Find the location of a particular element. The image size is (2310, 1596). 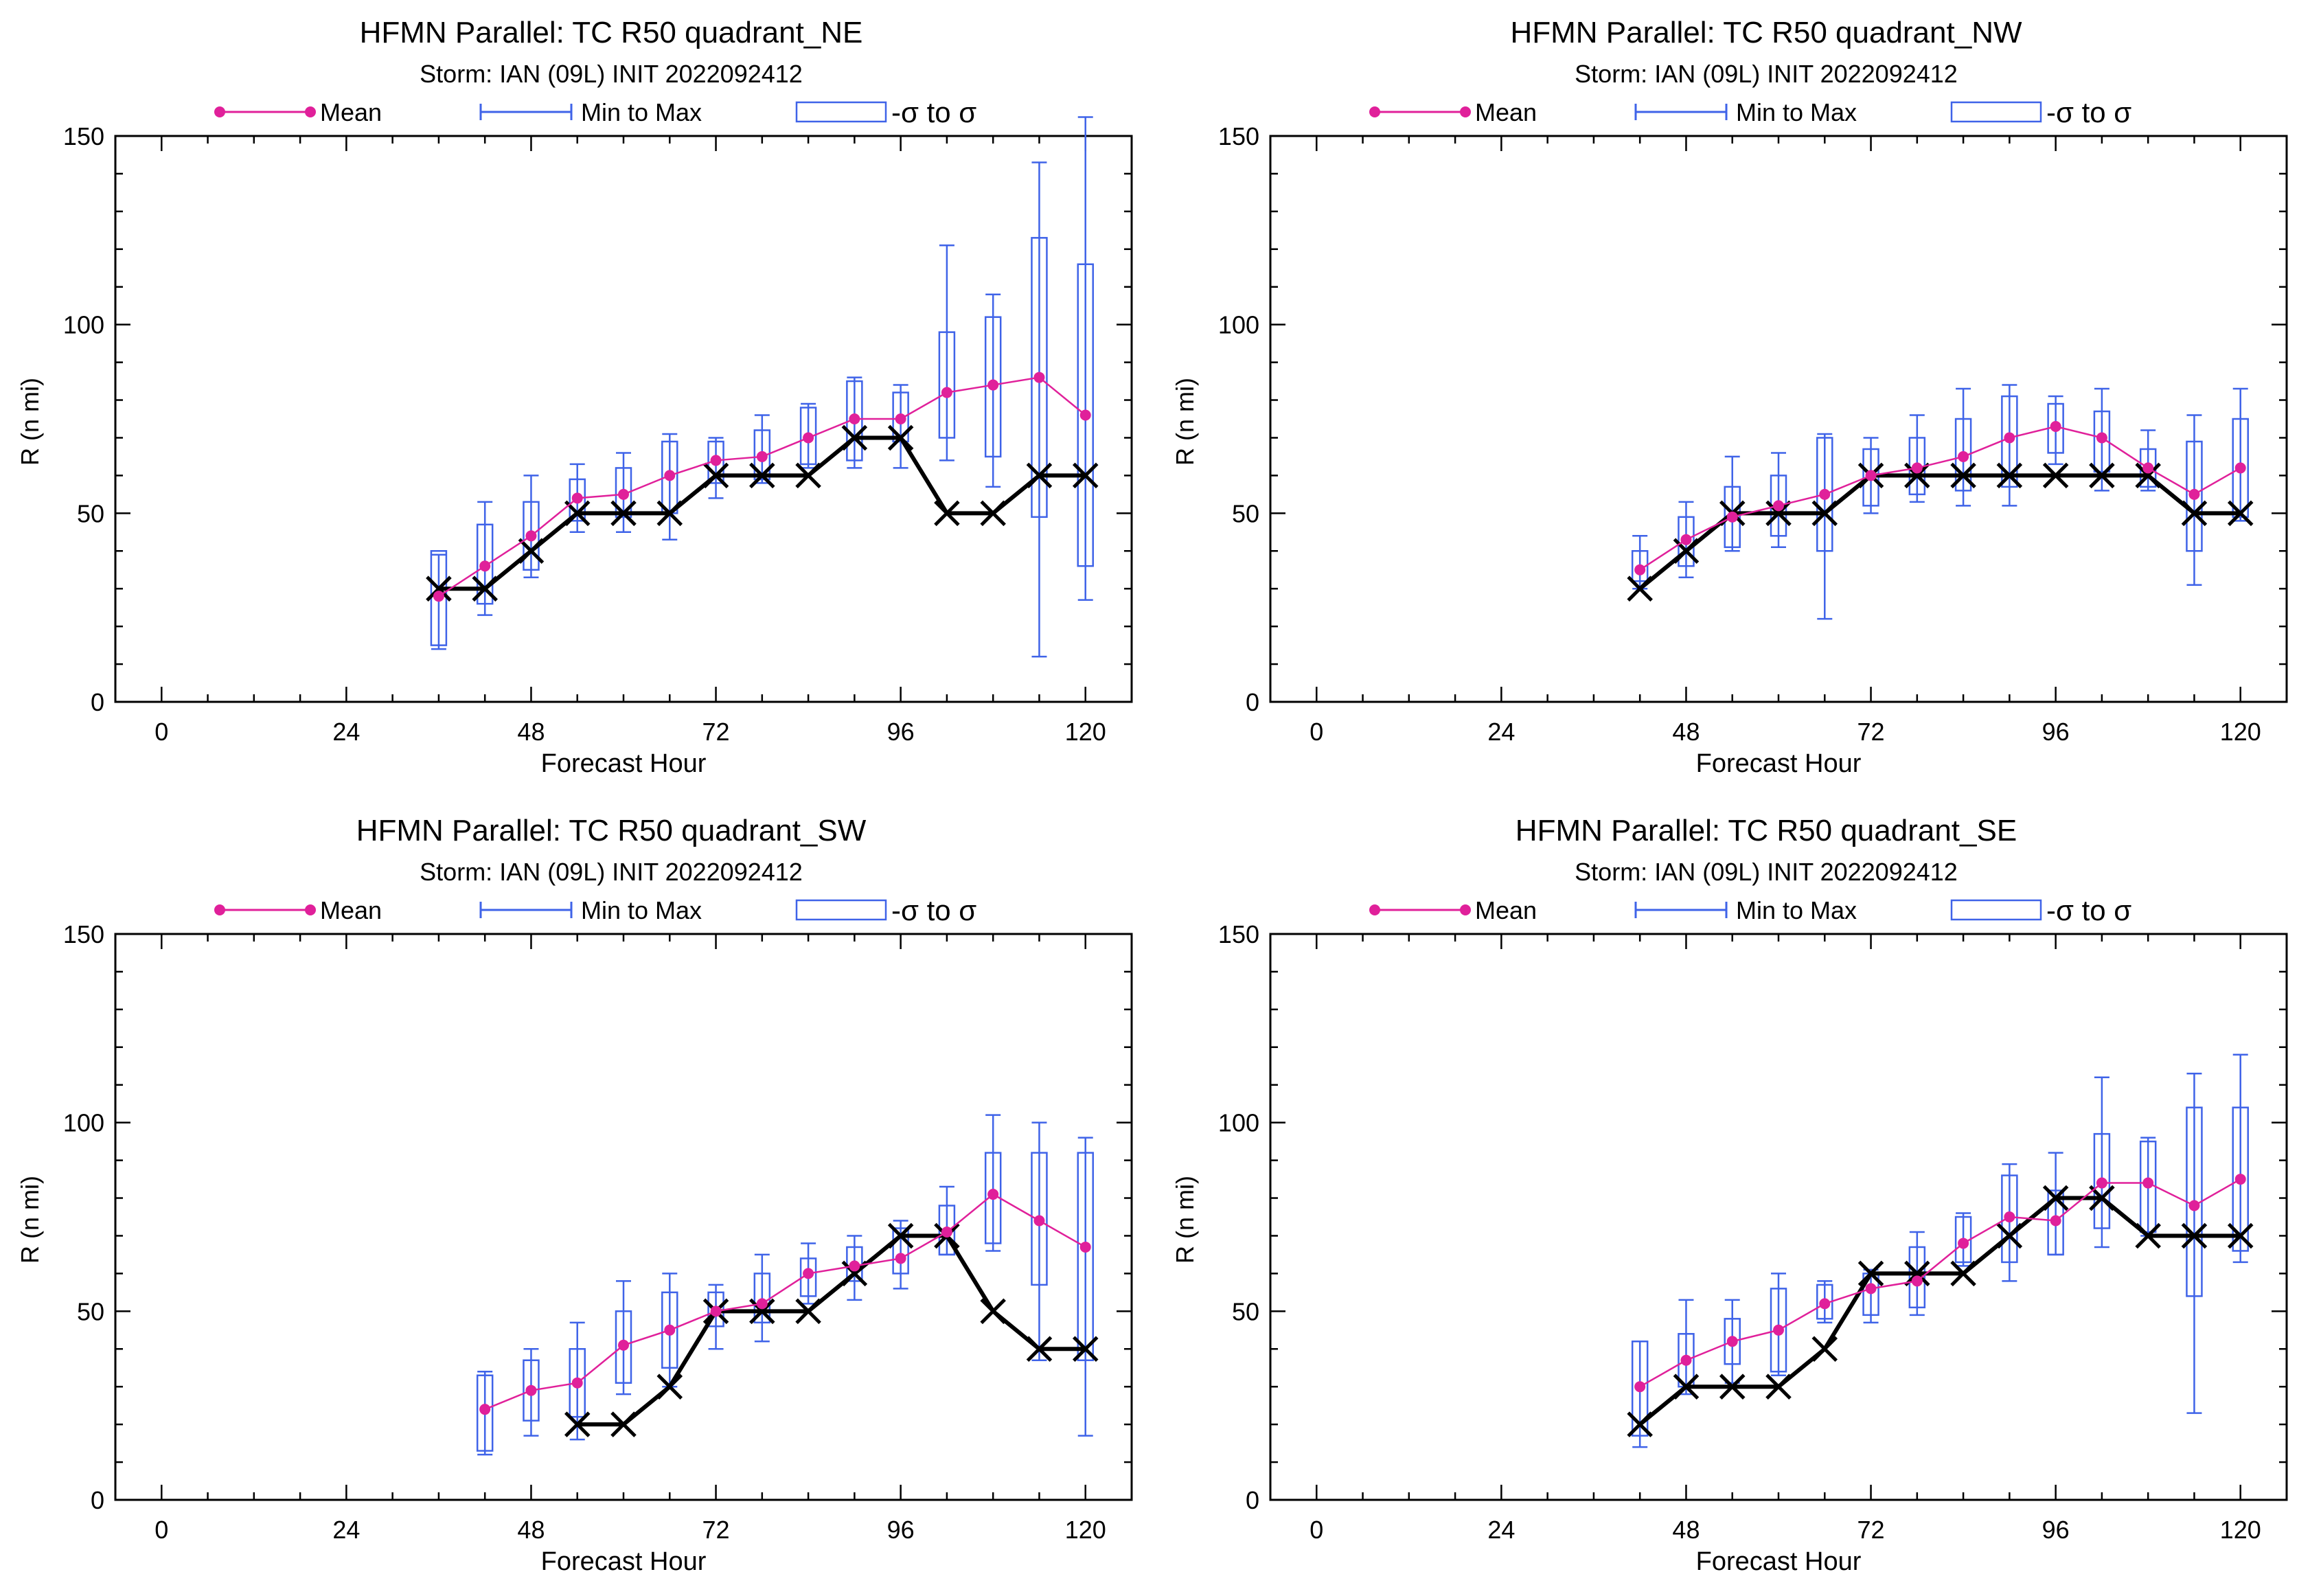

y-tick-label: 100 is located at coordinates (1238, 325).